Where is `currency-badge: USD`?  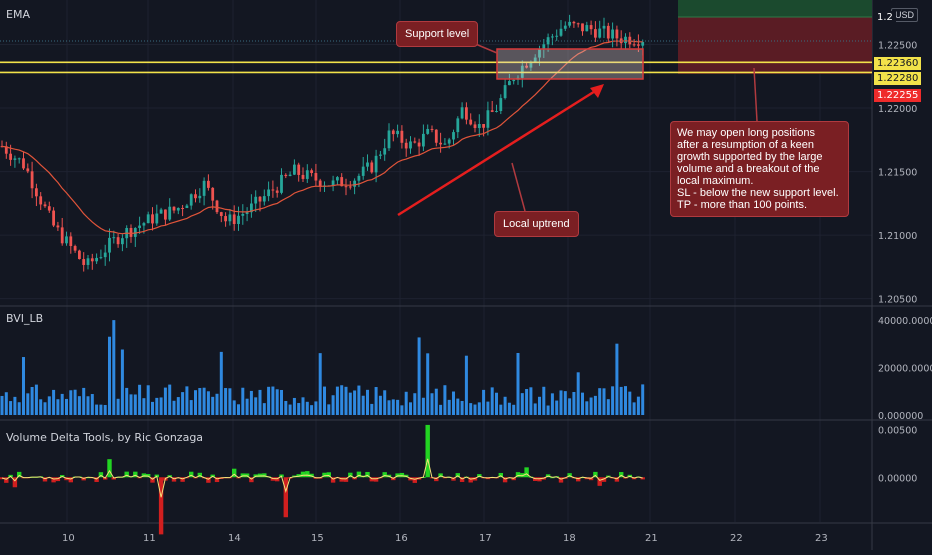
currency-badge: USD is located at coordinates (904, 15).